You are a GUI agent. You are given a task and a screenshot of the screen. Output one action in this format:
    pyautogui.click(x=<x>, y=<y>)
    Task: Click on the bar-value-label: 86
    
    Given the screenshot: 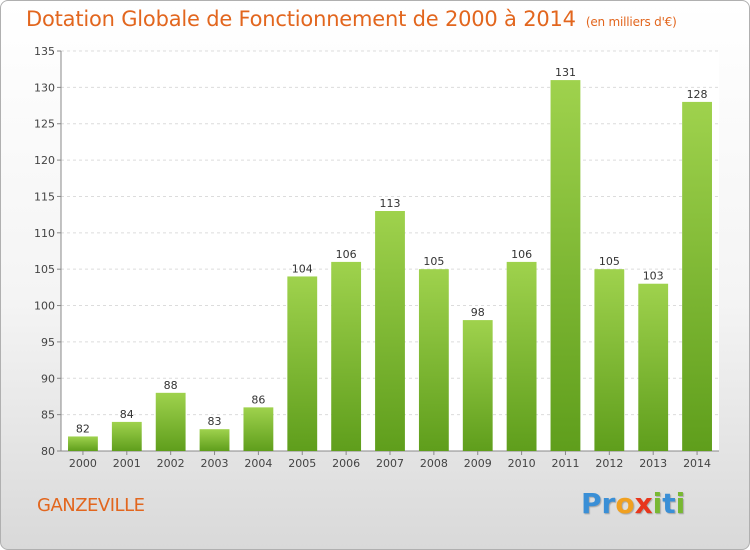 What is the action you would take?
    pyautogui.click(x=258, y=399)
    